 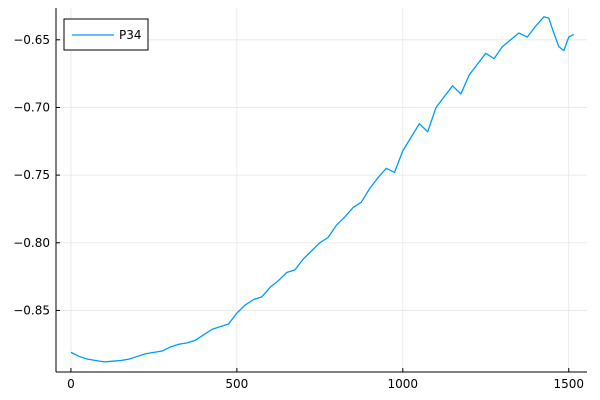 I want to click on y-ticks: −0.85 −0.80 −0.75 −0.70 −0.65, so click(x=36, y=175).